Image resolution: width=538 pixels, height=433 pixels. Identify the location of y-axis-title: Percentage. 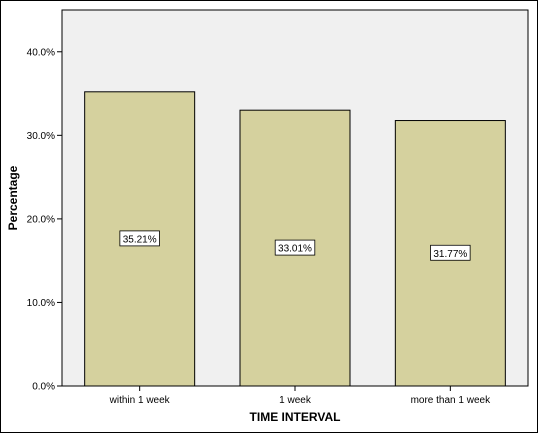
(13, 197).